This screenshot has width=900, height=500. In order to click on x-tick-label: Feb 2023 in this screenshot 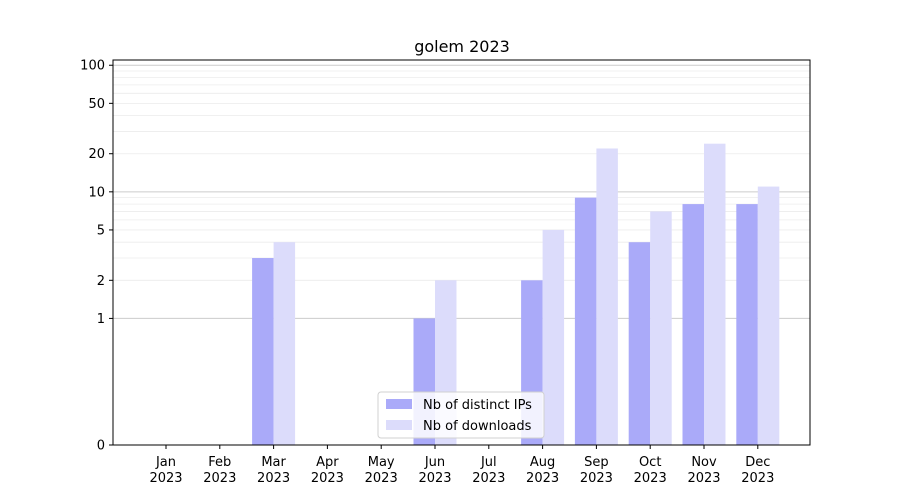, I will do `click(219, 470)`.